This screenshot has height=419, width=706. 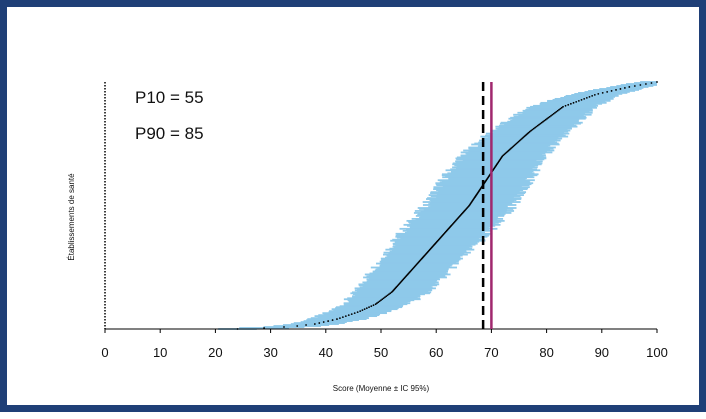 I want to click on x-tick-label: 20, so click(x=215, y=352).